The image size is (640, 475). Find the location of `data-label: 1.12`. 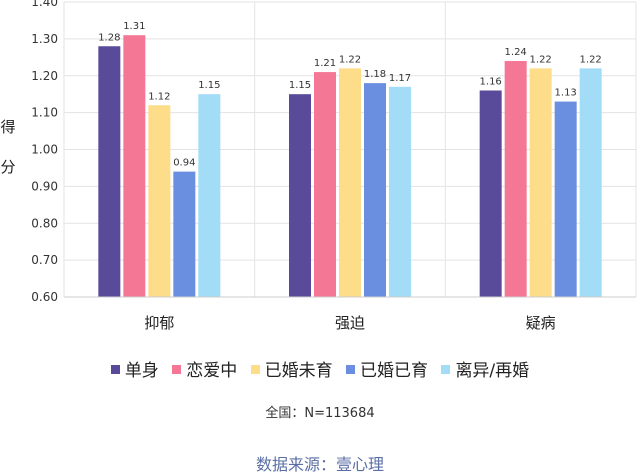

data-label: 1.12 is located at coordinates (159, 96).